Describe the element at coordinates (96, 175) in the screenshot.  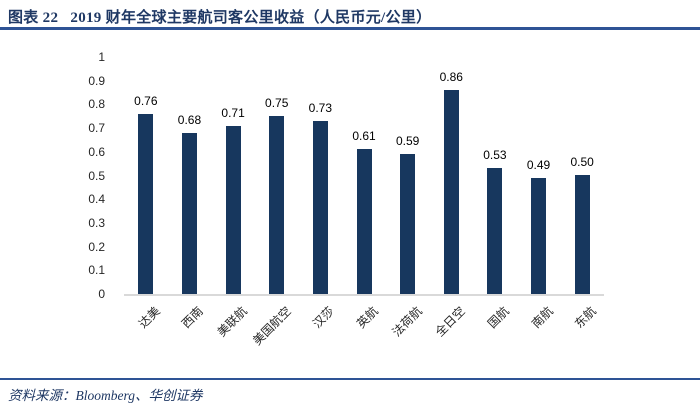
I see `y-axis-tick-label: 0.5` at that location.